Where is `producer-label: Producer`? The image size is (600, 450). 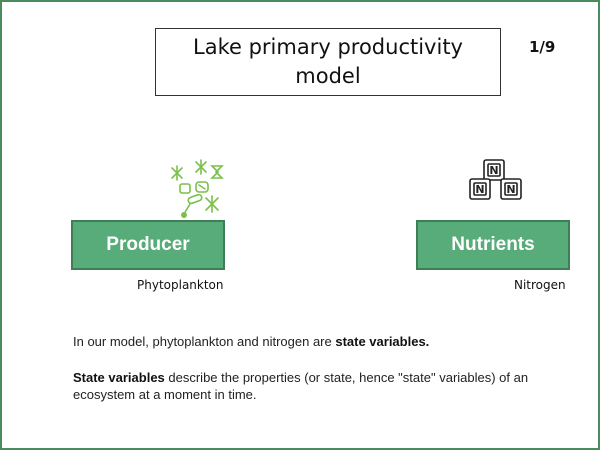
producer-label: Producer is located at coordinates (148, 244).